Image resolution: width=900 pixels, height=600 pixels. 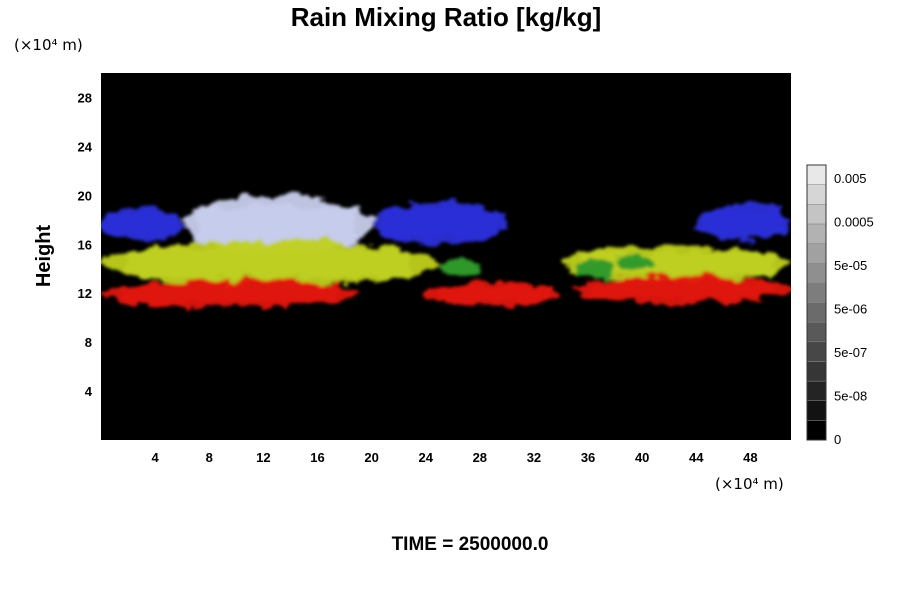 I want to click on colorbar-label: 0, so click(x=837, y=439).